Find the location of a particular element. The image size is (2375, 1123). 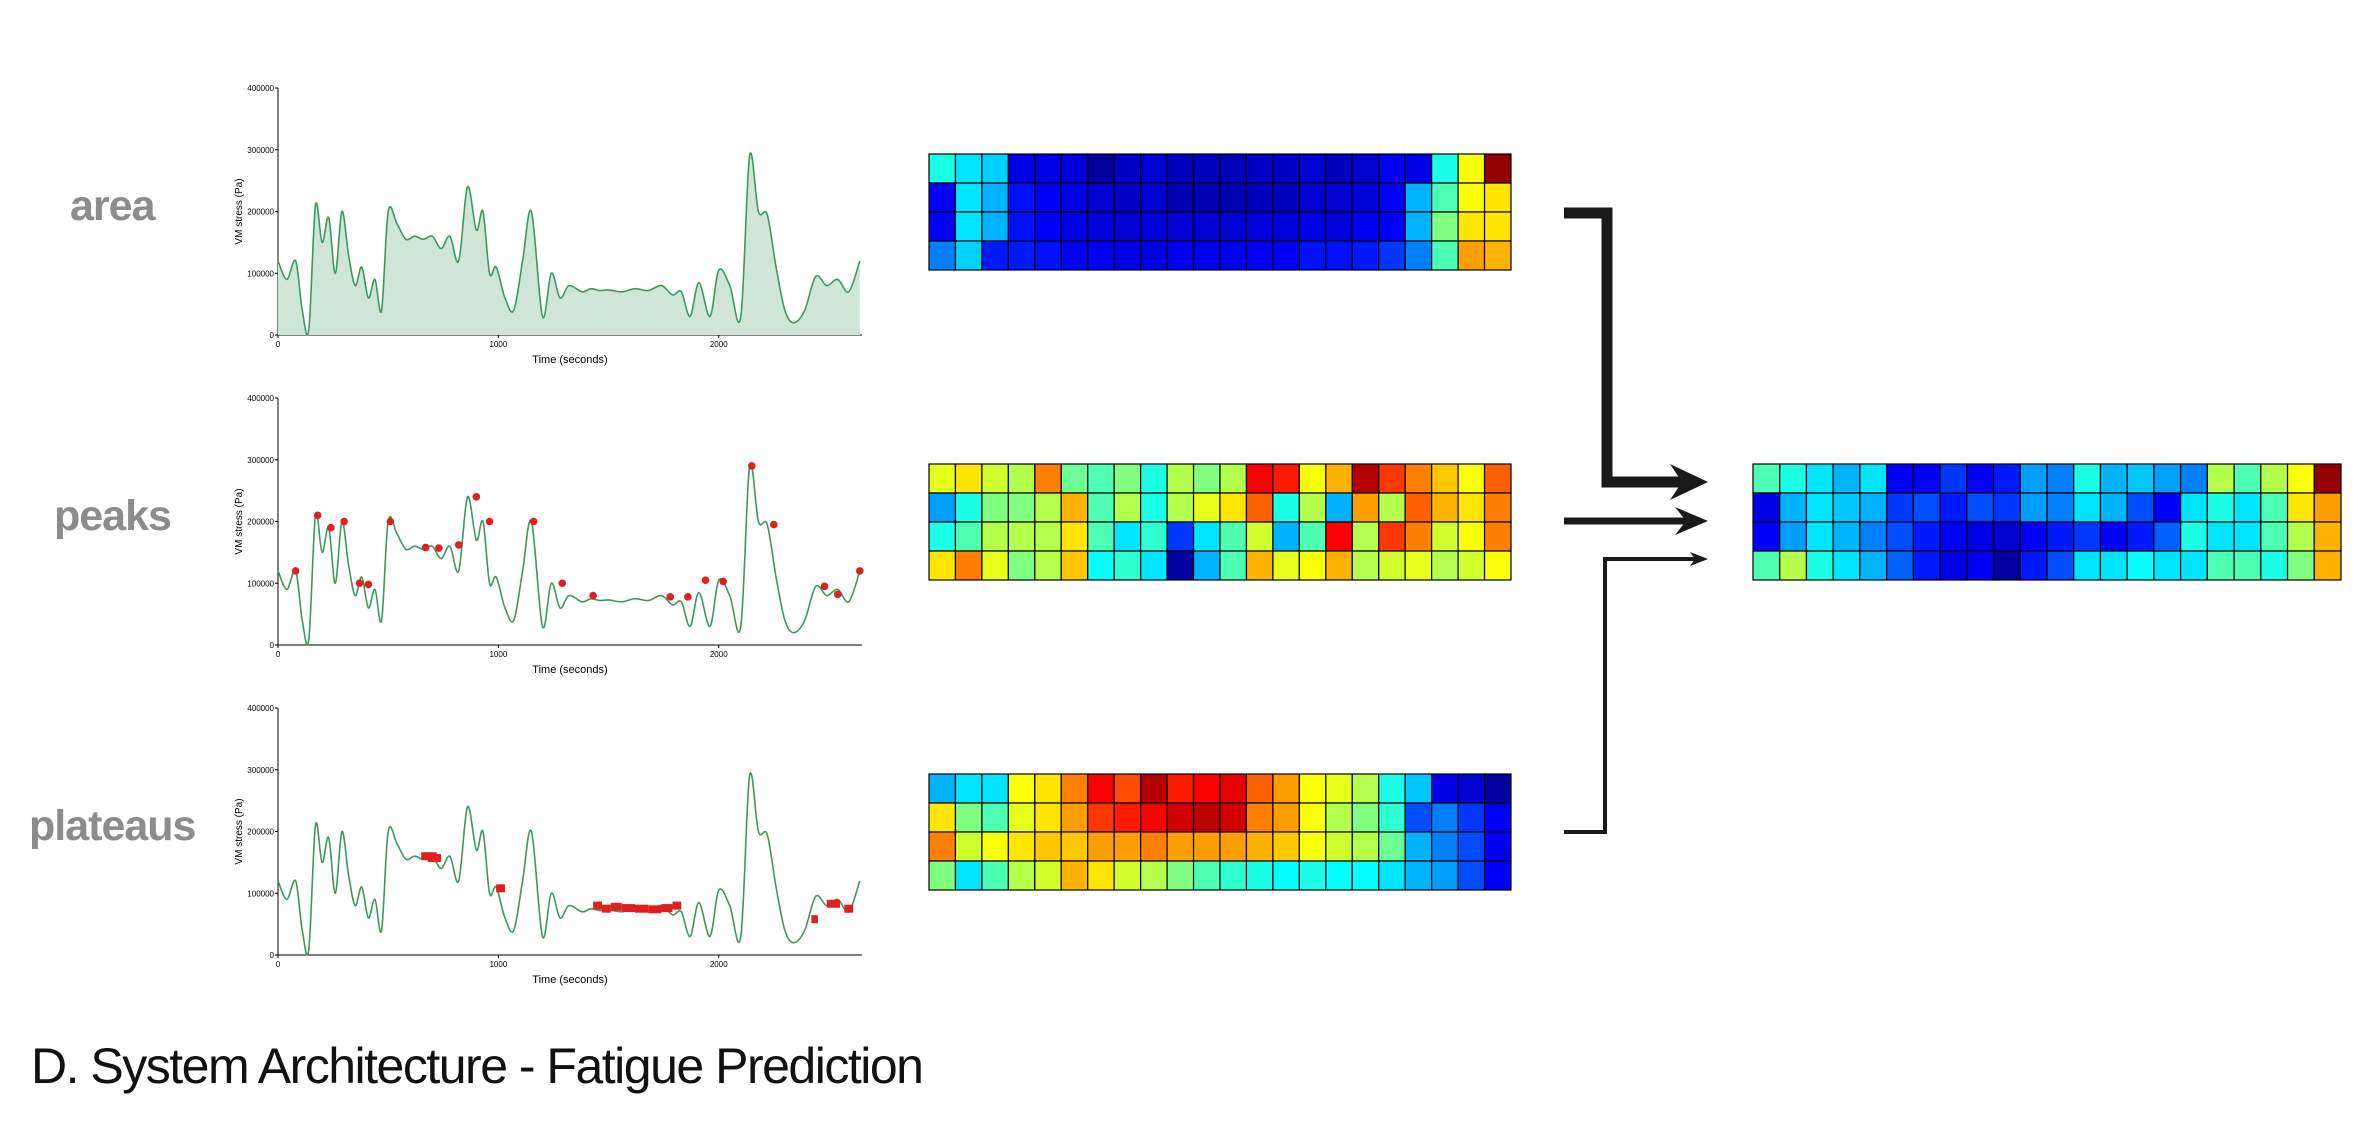

y-tick-label: 200000 is located at coordinates (260, 212).